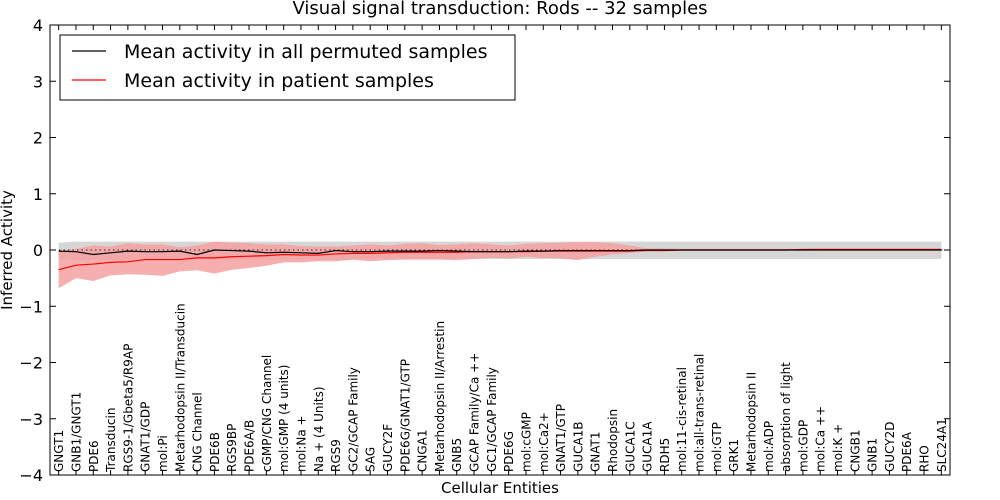 The image size is (1000, 500). What do you see at coordinates (198, 432) in the screenshot?
I see `x-tick-label: CNG Channel` at bounding box center [198, 432].